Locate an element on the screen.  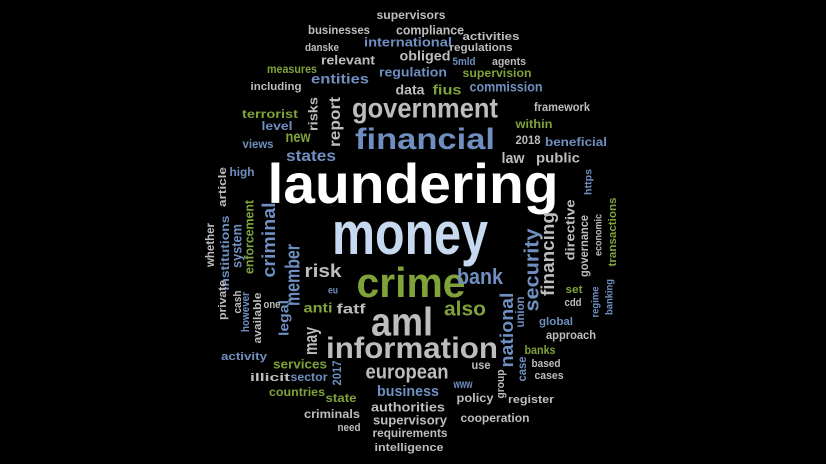
word-obliged: obliged is located at coordinates (425, 56).